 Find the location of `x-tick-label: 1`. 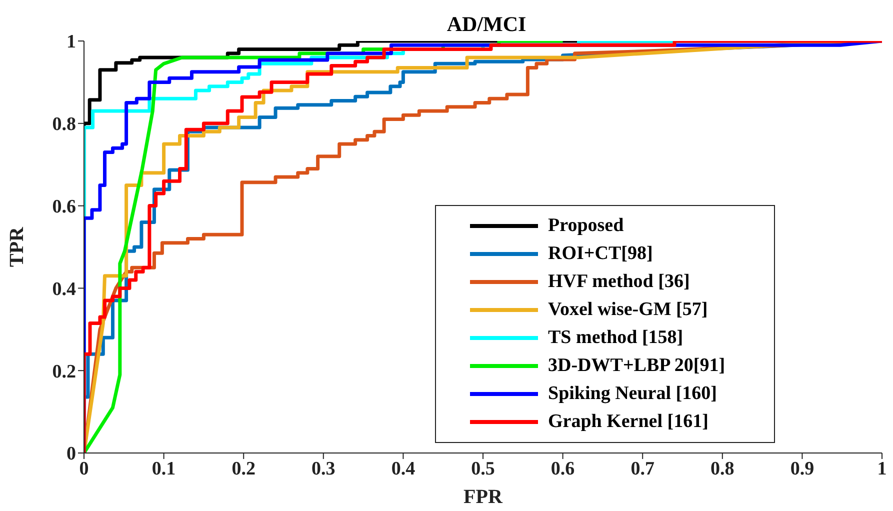

x-tick-label: 1 is located at coordinates (882, 469).